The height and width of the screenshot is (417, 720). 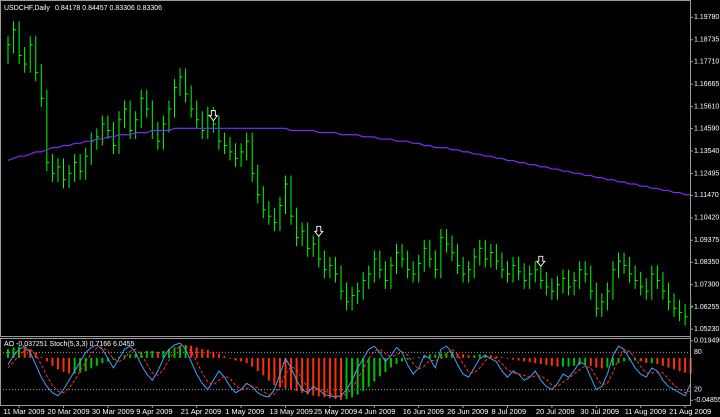 What do you see at coordinates (291, 411) in the screenshot?
I see `x-tick-label: 13 May 2009` at bounding box center [291, 411].